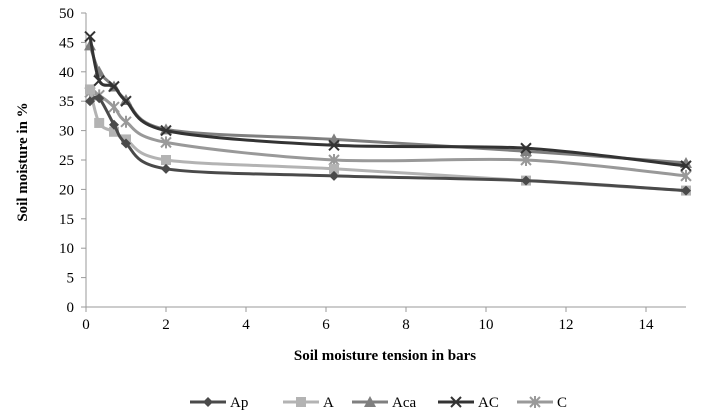 This screenshot has width=707, height=415. Describe the element at coordinates (488, 403) in the screenshot. I see `legend-label-ac: AC` at that location.